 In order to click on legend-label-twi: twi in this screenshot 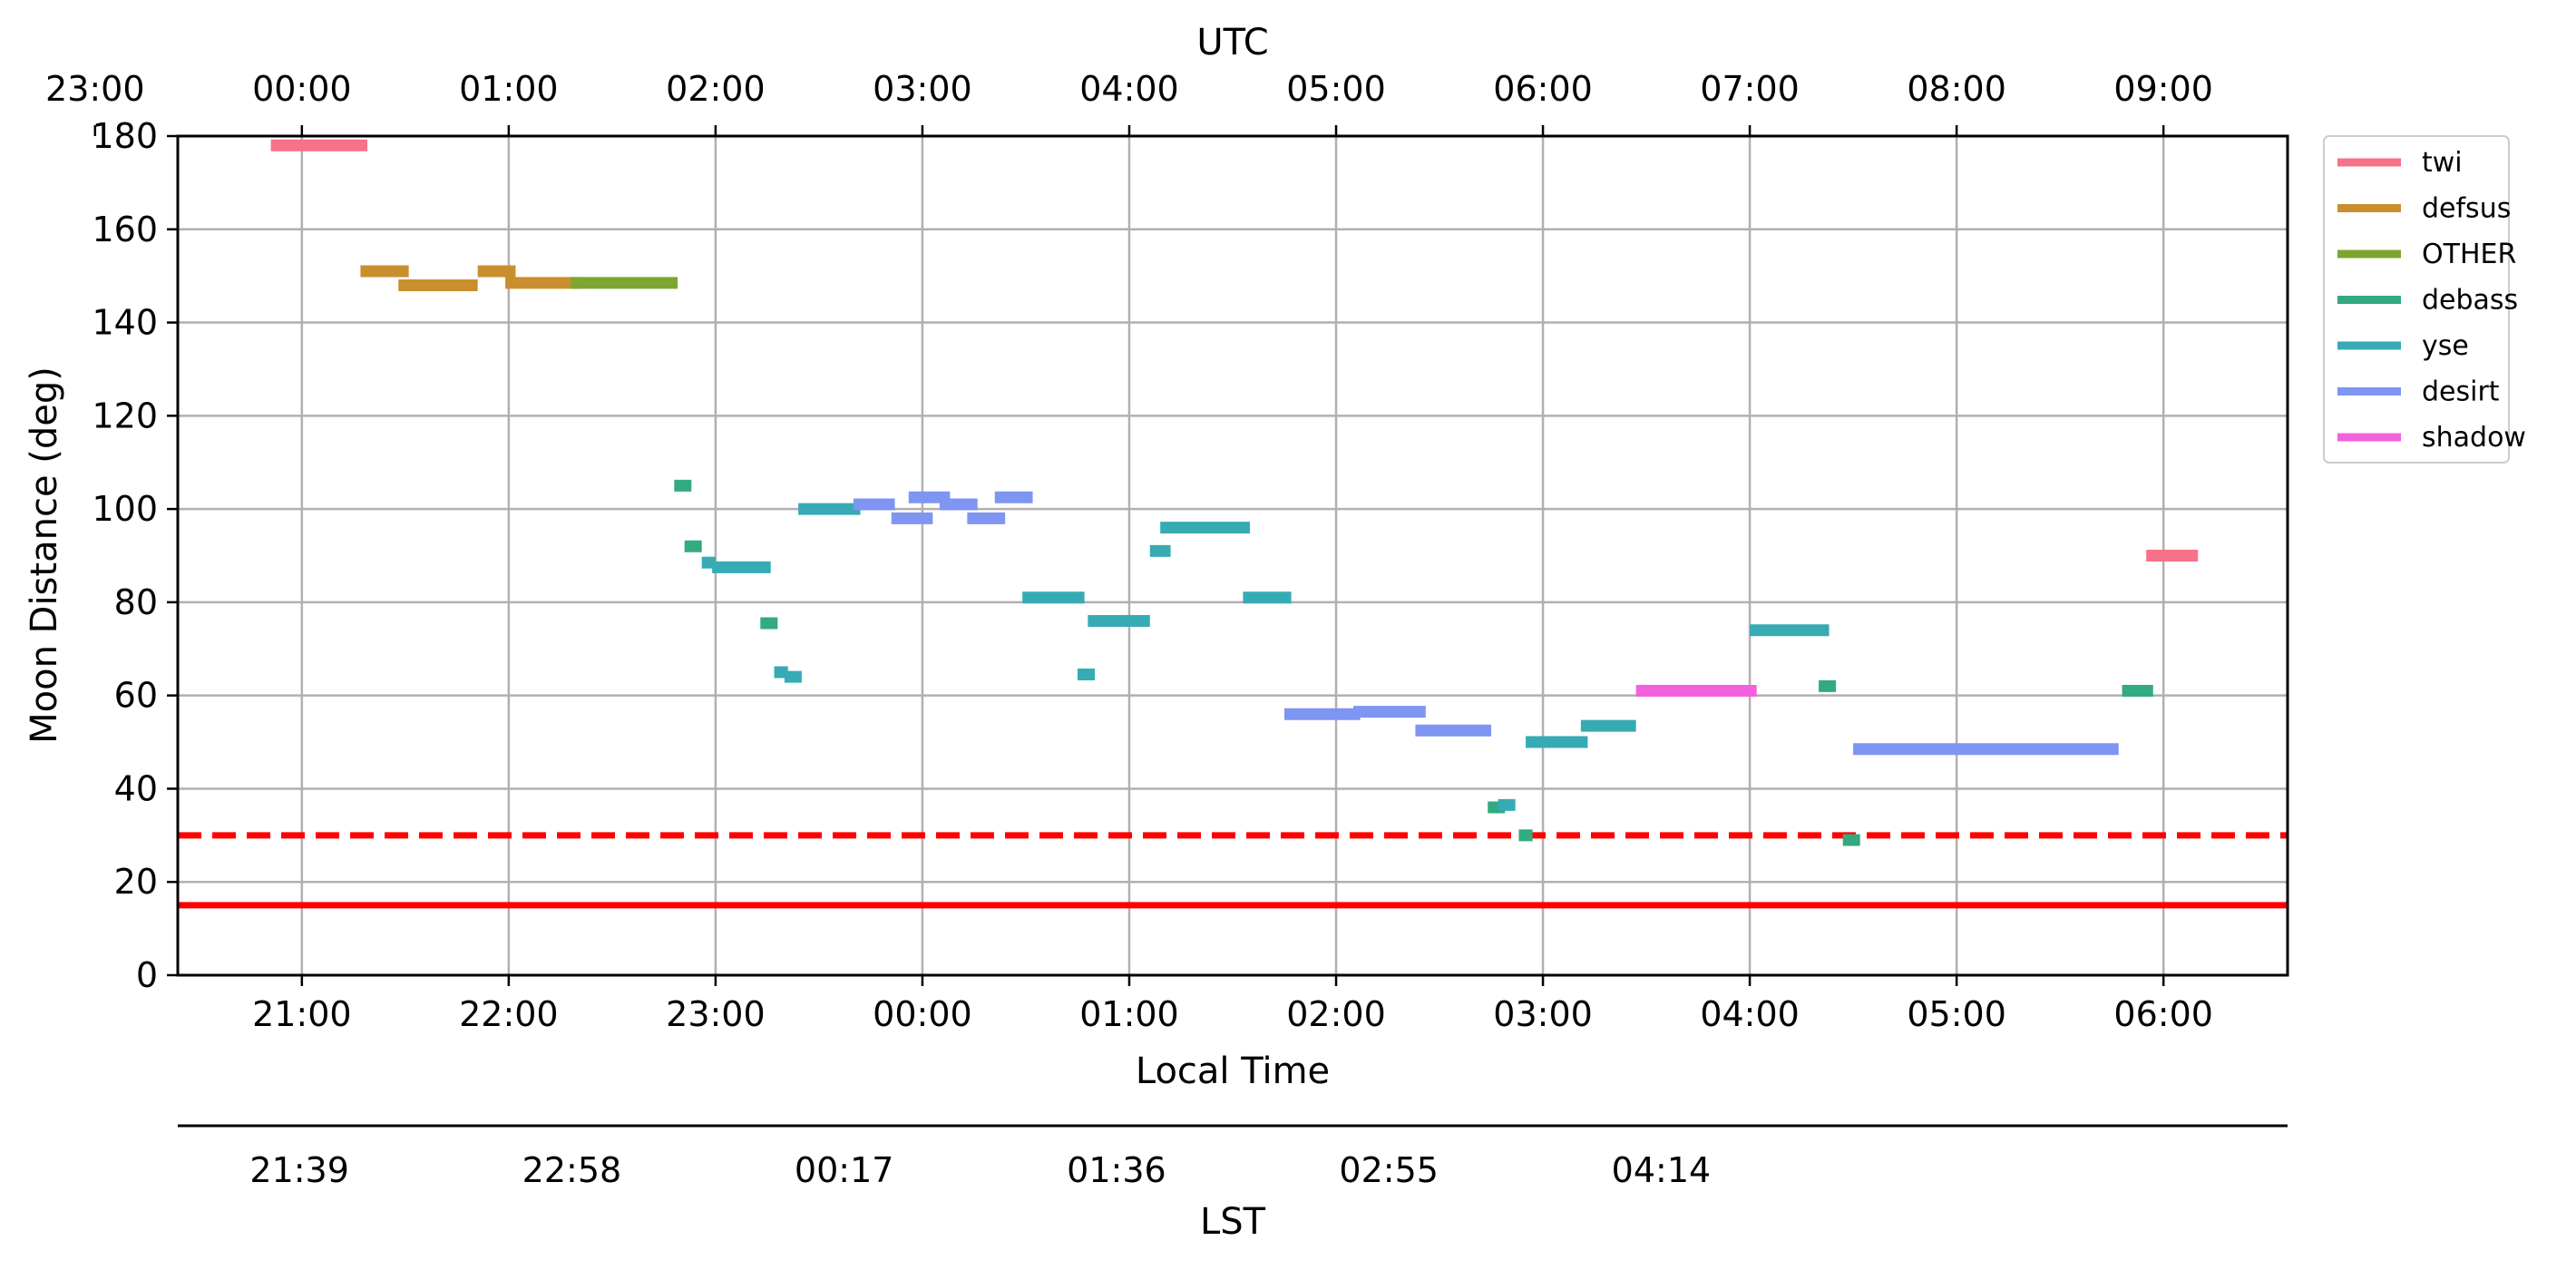, I will do `click(2442, 163)`.